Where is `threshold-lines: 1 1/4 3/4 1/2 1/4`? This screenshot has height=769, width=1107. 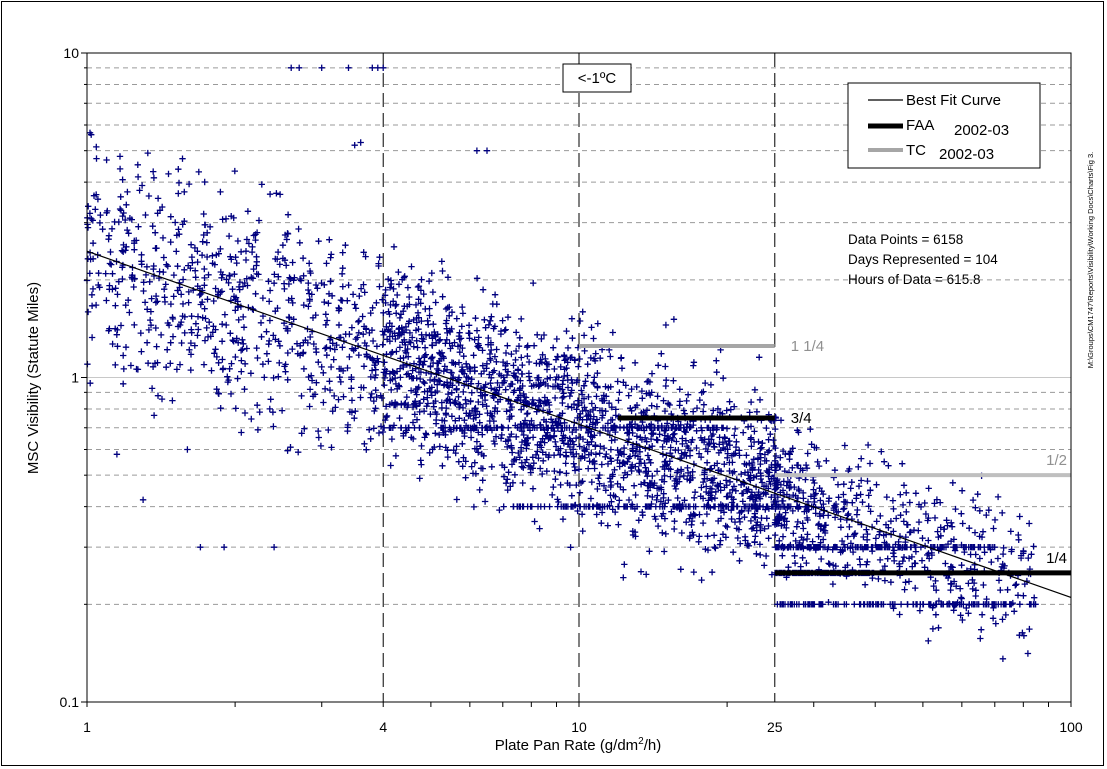 threshold-lines: 1 1/4 3/4 1/2 1/4 is located at coordinates (825, 457).